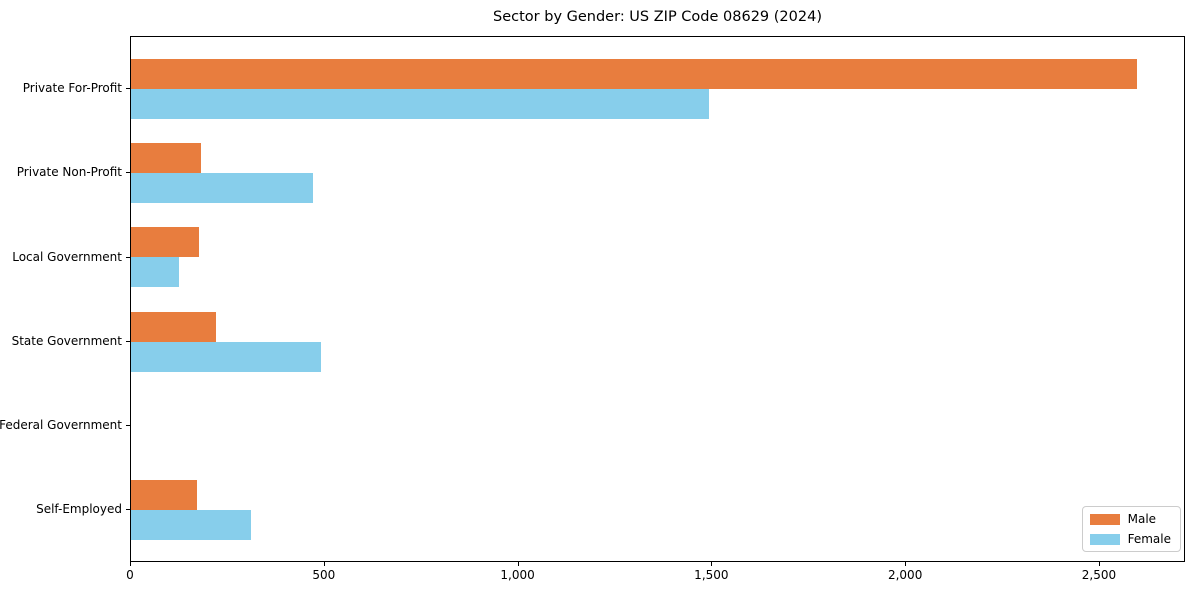  I want to click on x-tick-label: 1,000, so click(517, 575).